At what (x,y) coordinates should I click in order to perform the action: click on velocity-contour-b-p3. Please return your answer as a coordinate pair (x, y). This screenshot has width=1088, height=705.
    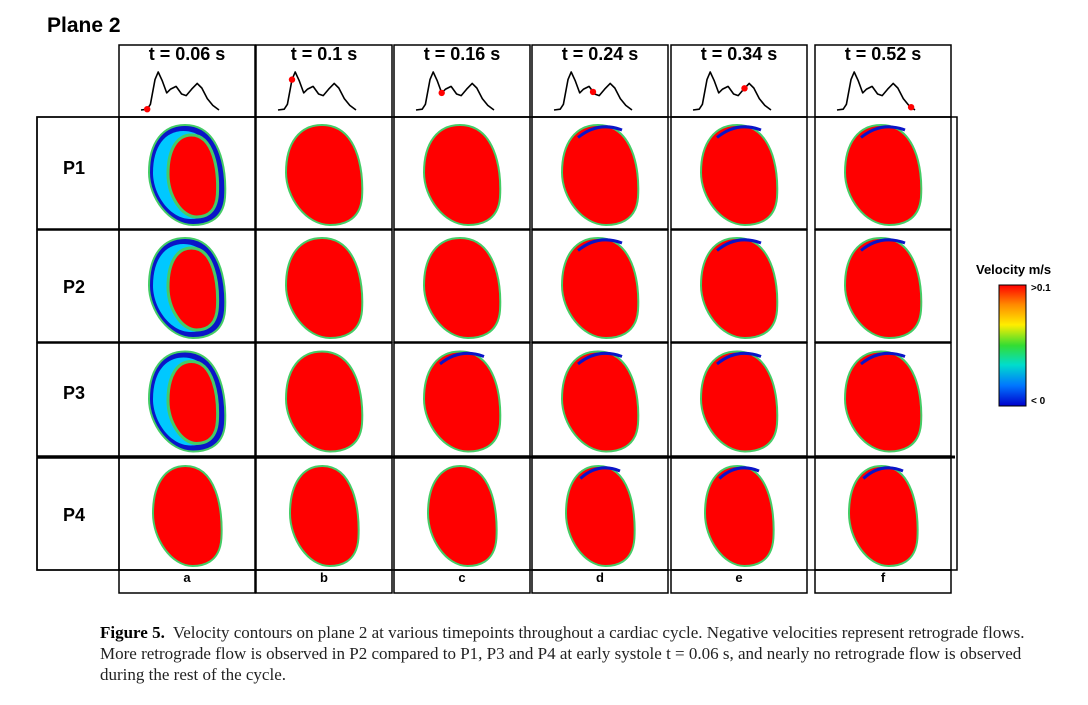
    Looking at the image, I should click on (324, 401).